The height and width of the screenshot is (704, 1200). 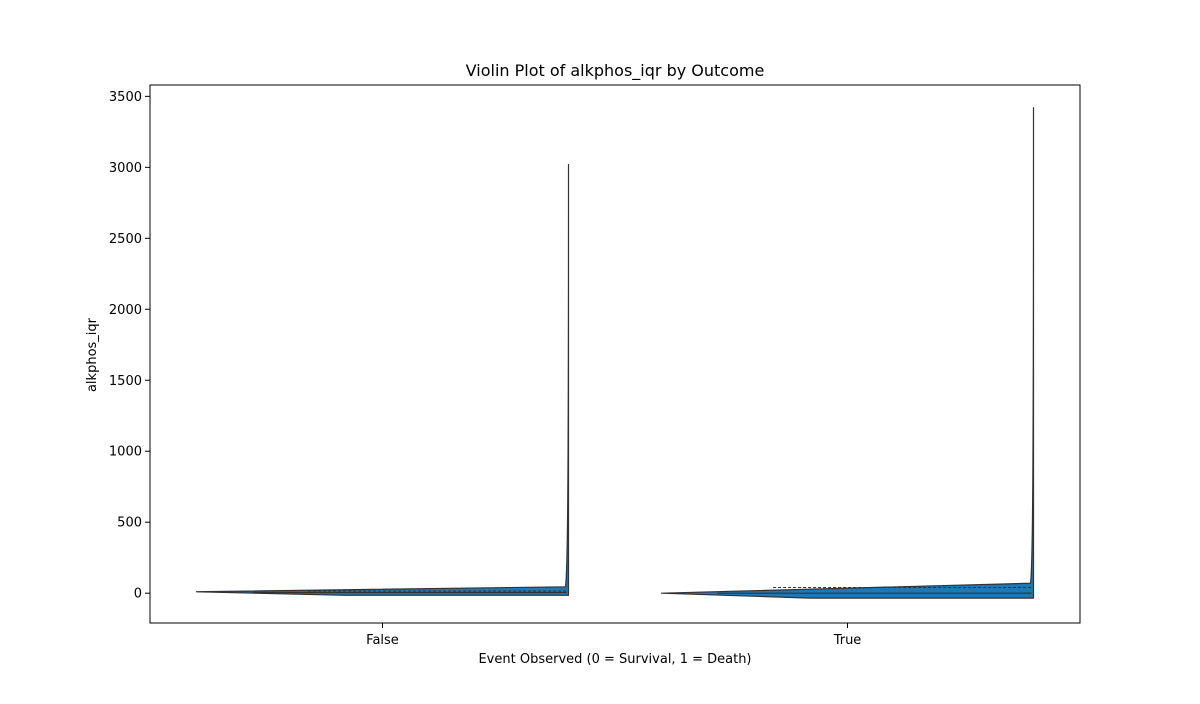 What do you see at coordinates (125, 310) in the screenshot?
I see `y-tick-label: 2000` at bounding box center [125, 310].